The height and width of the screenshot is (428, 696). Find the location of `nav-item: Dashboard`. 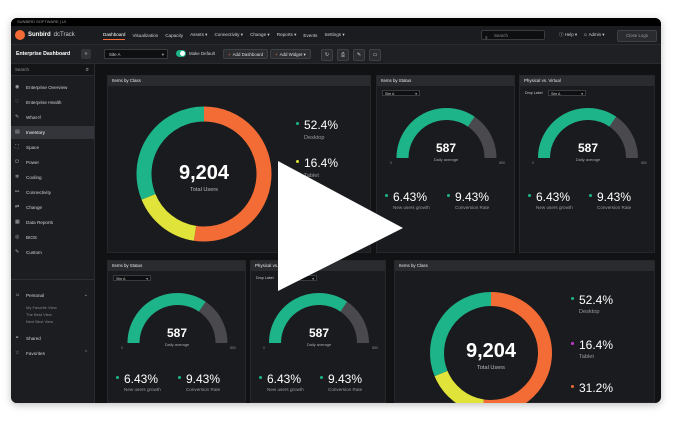

nav-item: Dashboard is located at coordinates (114, 35).